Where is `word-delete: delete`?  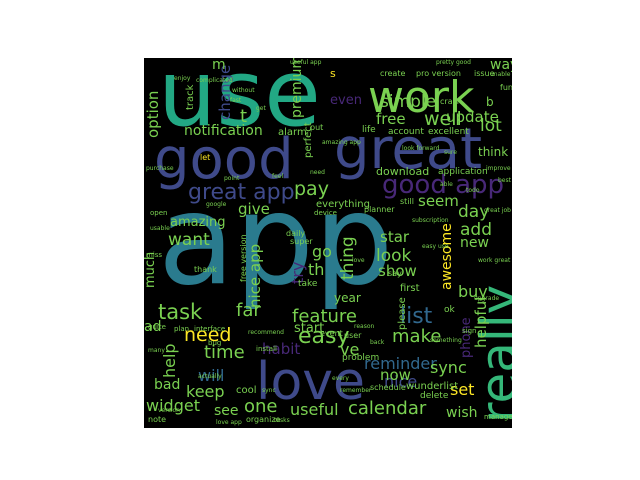
word-delete: delete is located at coordinates (434, 396).